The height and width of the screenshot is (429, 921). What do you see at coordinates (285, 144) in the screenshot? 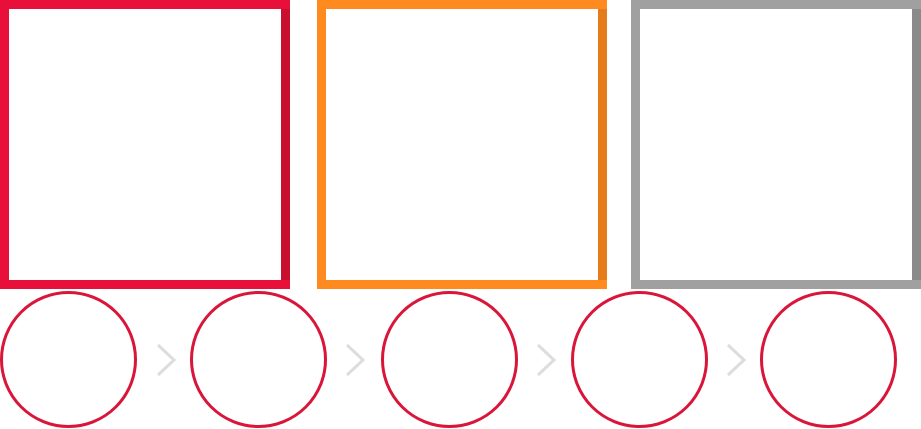
I see `card-red-shade` at bounding box center [285, 144].